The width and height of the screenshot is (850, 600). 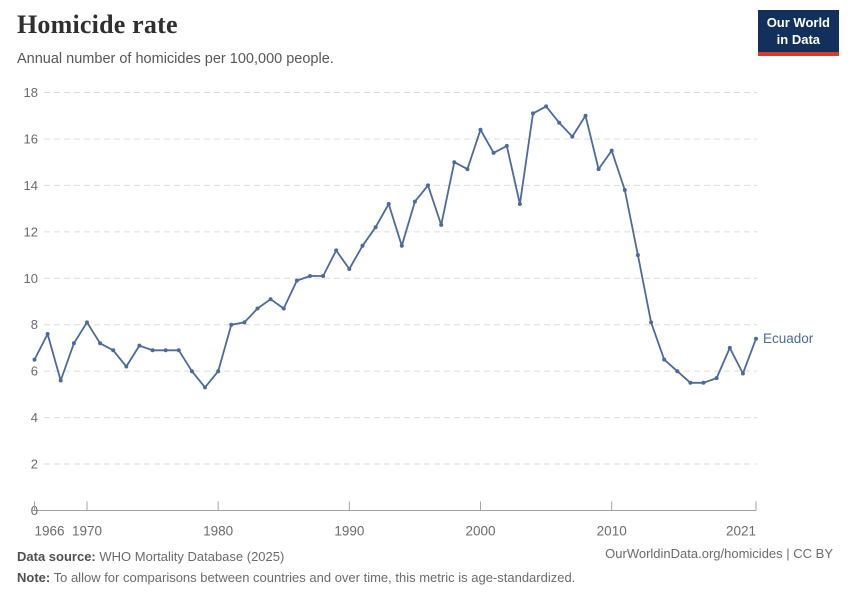 What do you see at coordinates (34, 417) in the screenshot?
I see `y-axis-tick-label: 4` at bounding box center [34, 417].